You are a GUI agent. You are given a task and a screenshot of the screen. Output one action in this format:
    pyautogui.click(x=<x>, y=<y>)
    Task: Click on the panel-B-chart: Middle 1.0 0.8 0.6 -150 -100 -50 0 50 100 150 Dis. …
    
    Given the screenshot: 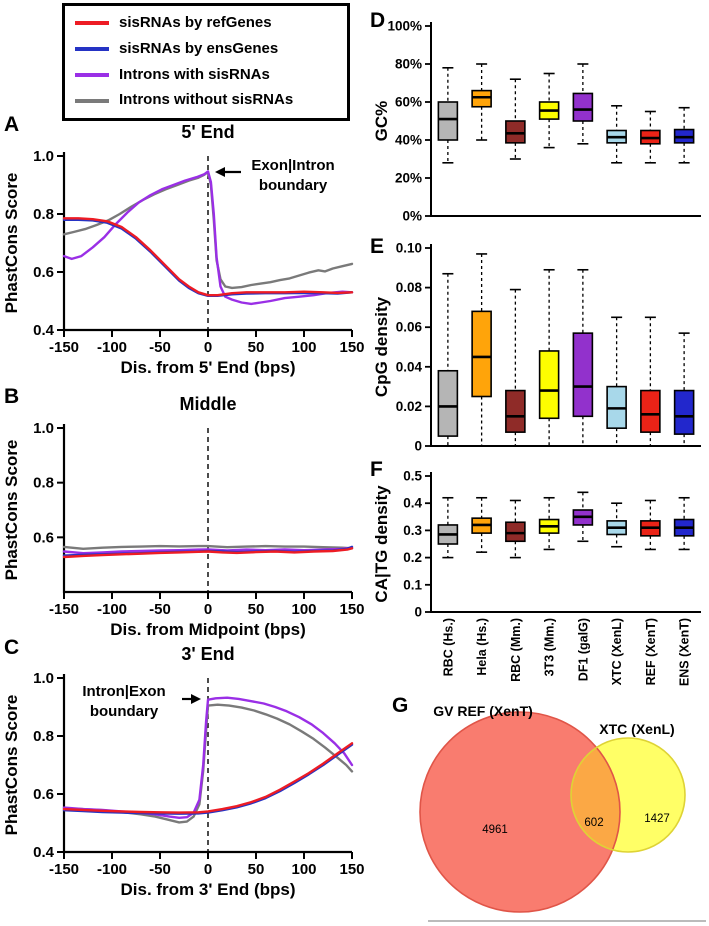 What is the action you would take?
    pyautogui.click(x=182, y=517)
    